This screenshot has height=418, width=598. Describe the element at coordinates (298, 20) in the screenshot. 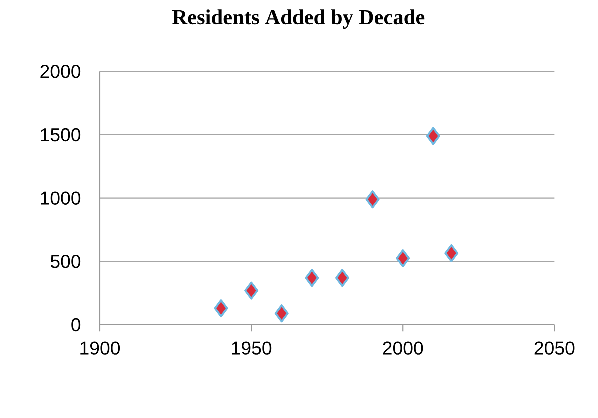

I see `chart-title: Residents Added by Decade` at that location.